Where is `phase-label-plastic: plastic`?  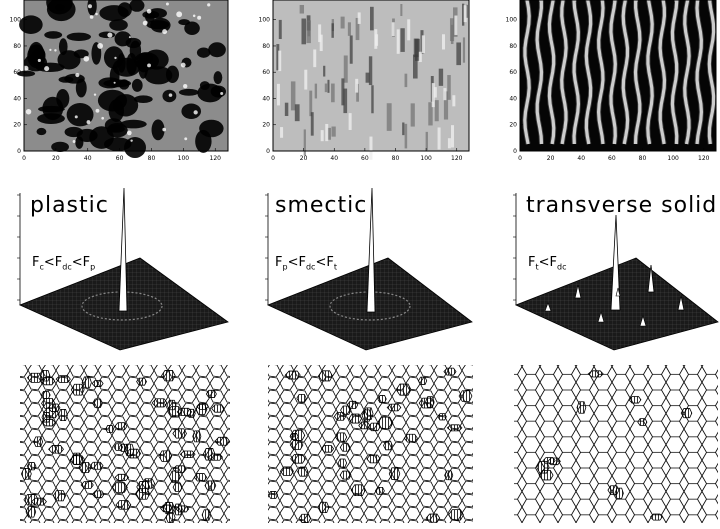
phase-label-plastic: plastic is located at coordinates (69, 205).